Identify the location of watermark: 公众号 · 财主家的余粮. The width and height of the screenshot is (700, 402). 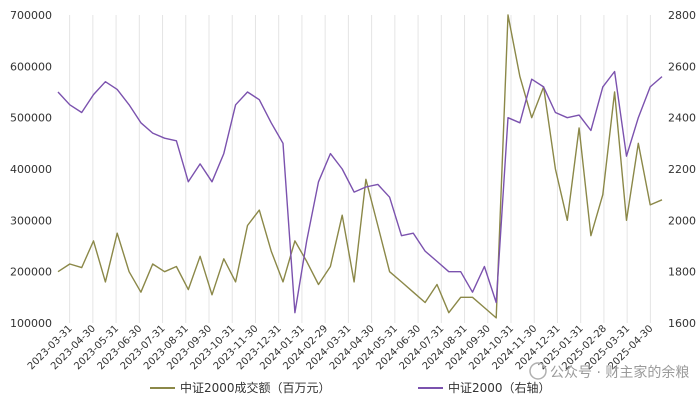
(609, 371).